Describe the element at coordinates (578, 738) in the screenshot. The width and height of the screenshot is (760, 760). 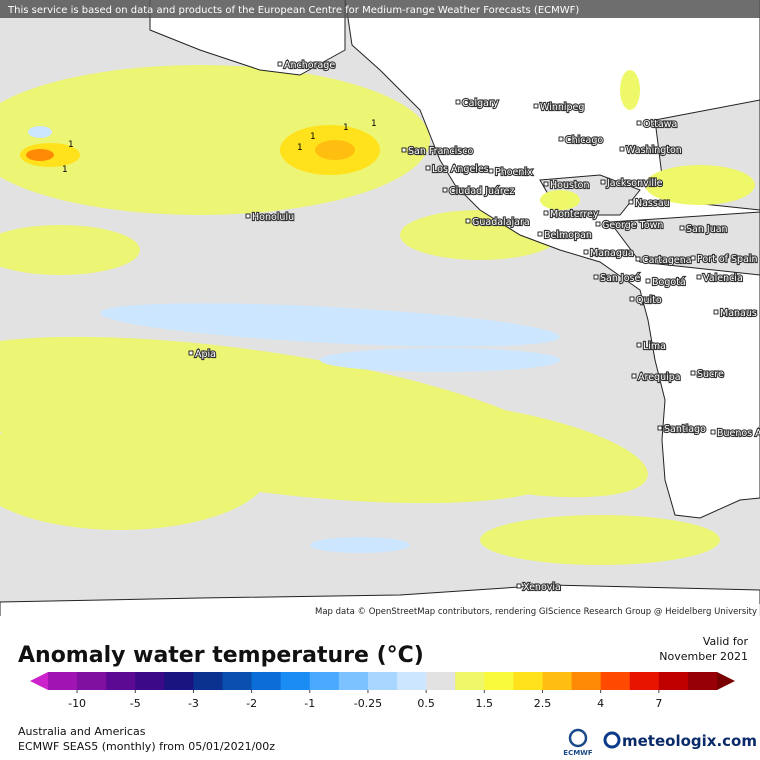
I see `ecmwf-logo` at that location.